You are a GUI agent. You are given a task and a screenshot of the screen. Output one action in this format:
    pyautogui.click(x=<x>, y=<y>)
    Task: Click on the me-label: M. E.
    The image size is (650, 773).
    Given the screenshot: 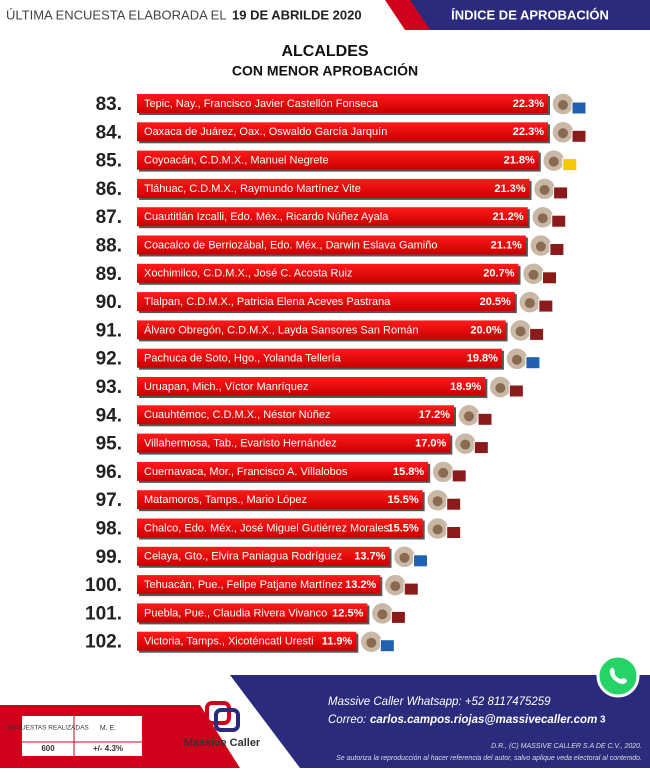 What is the action you would take?
    pyautogui.click(x=108, y=728)
    